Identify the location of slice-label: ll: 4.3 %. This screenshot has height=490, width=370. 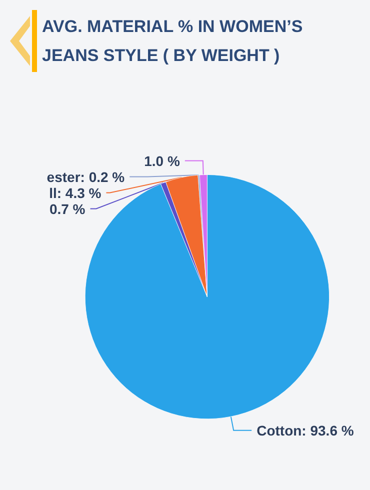
(75, 192).